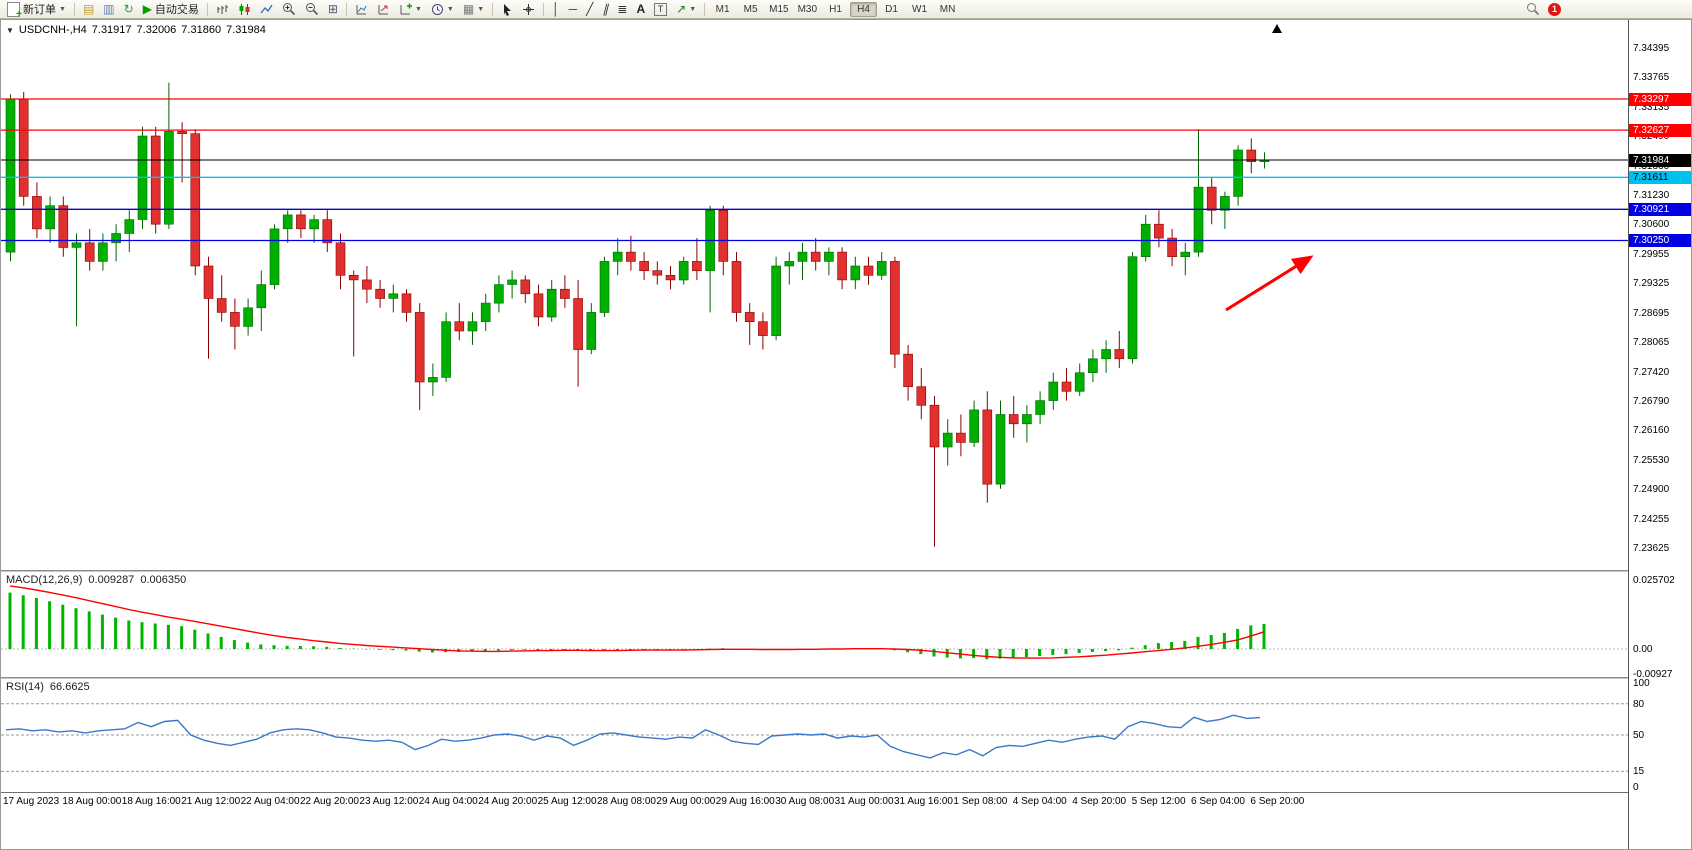 This screenshot has width=1692, height=850. I want to click on time-axis-label: 24 Aug 20:00, so click(508, 801).